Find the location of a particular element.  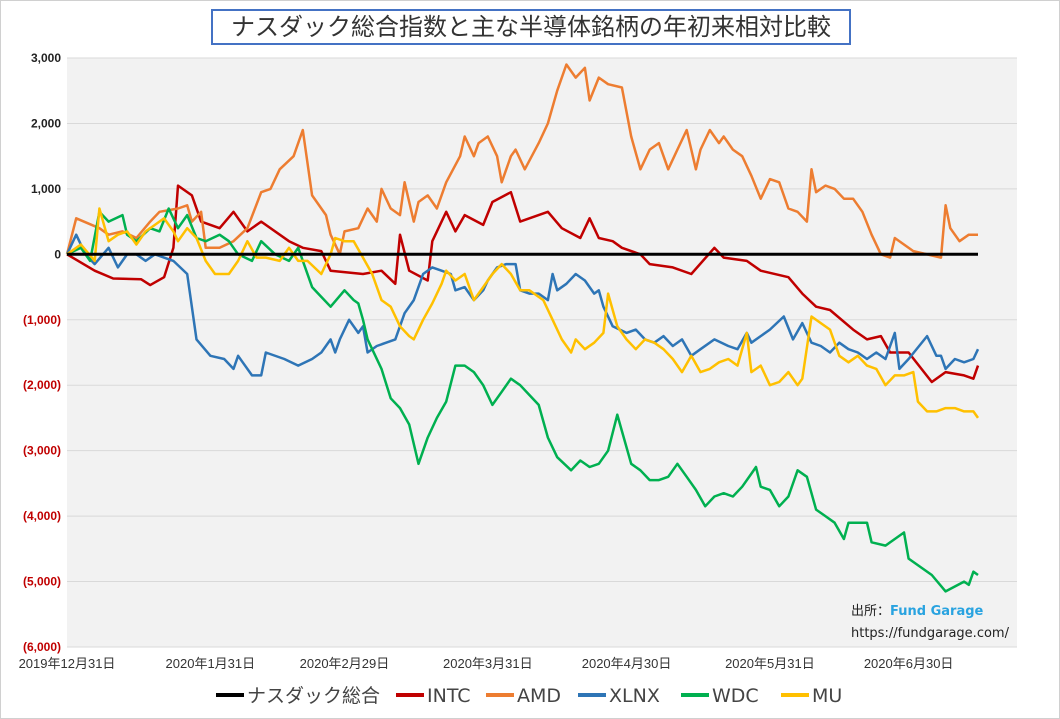

source-note: 出所：Fund Garage https://fundgarage.com/ is located at coordinates (930, 623).